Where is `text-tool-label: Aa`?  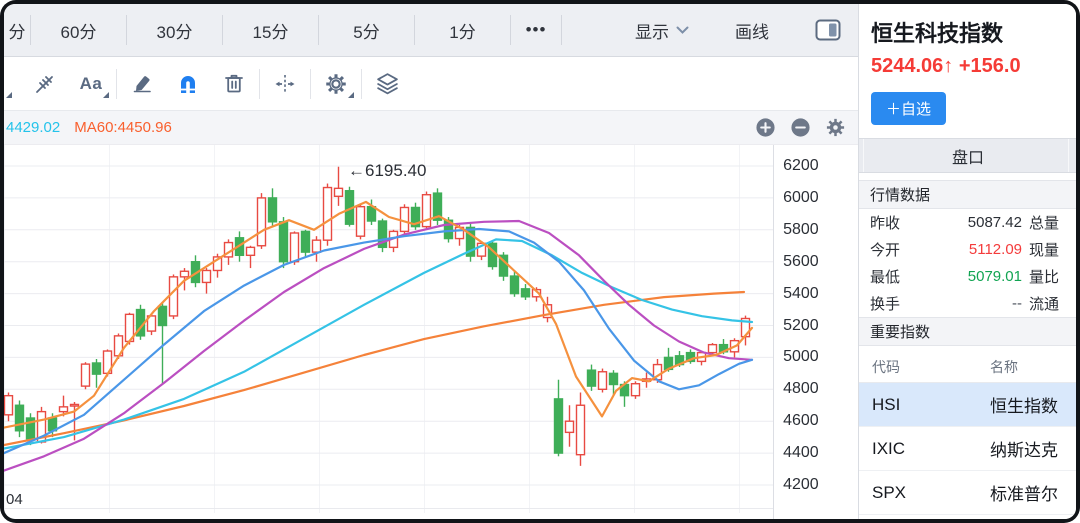
text-tool-label: Aa is located at coordinates (91, 83).